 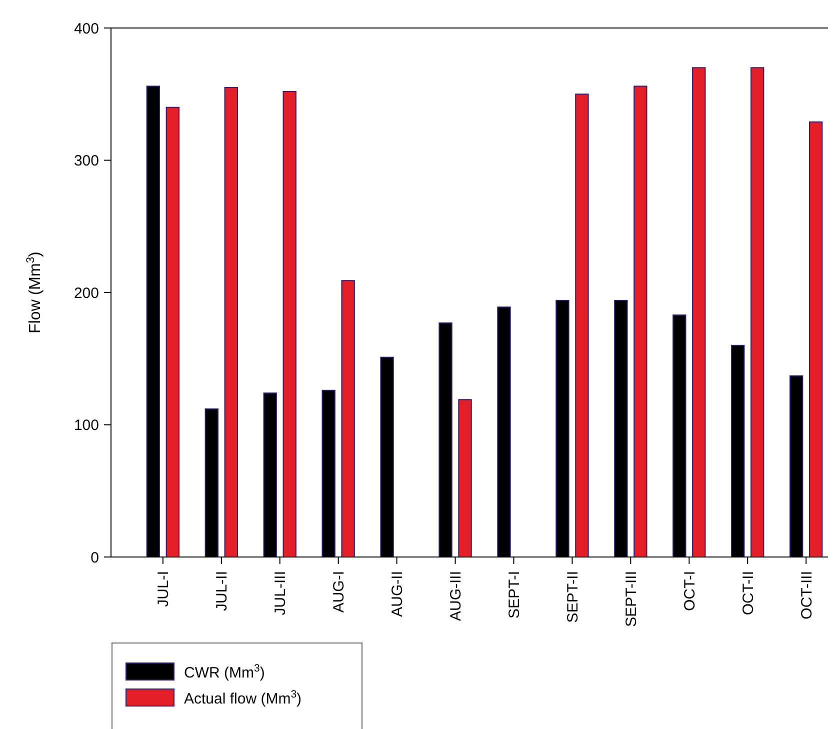 What do you see at coordinates (86, 293) in the screenshot?
I see `y-tick-label: 200` at bounding box center [86, 293].